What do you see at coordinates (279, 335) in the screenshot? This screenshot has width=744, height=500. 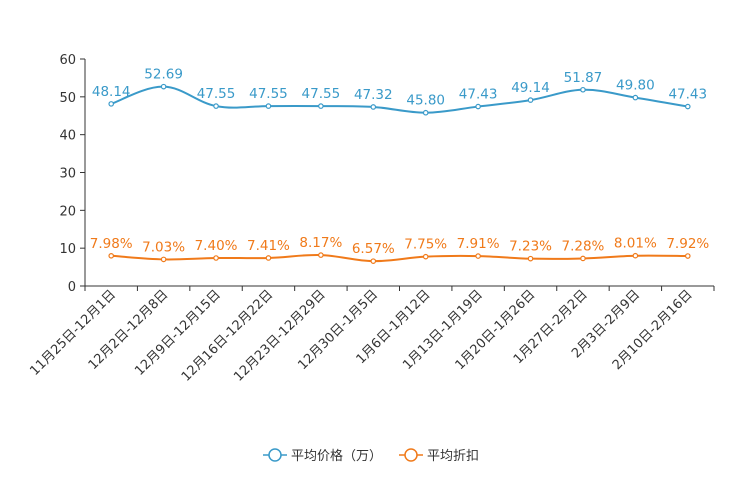 I see `x-tick-label: 12月23日-12月29日` at bounding box center [279, 335].